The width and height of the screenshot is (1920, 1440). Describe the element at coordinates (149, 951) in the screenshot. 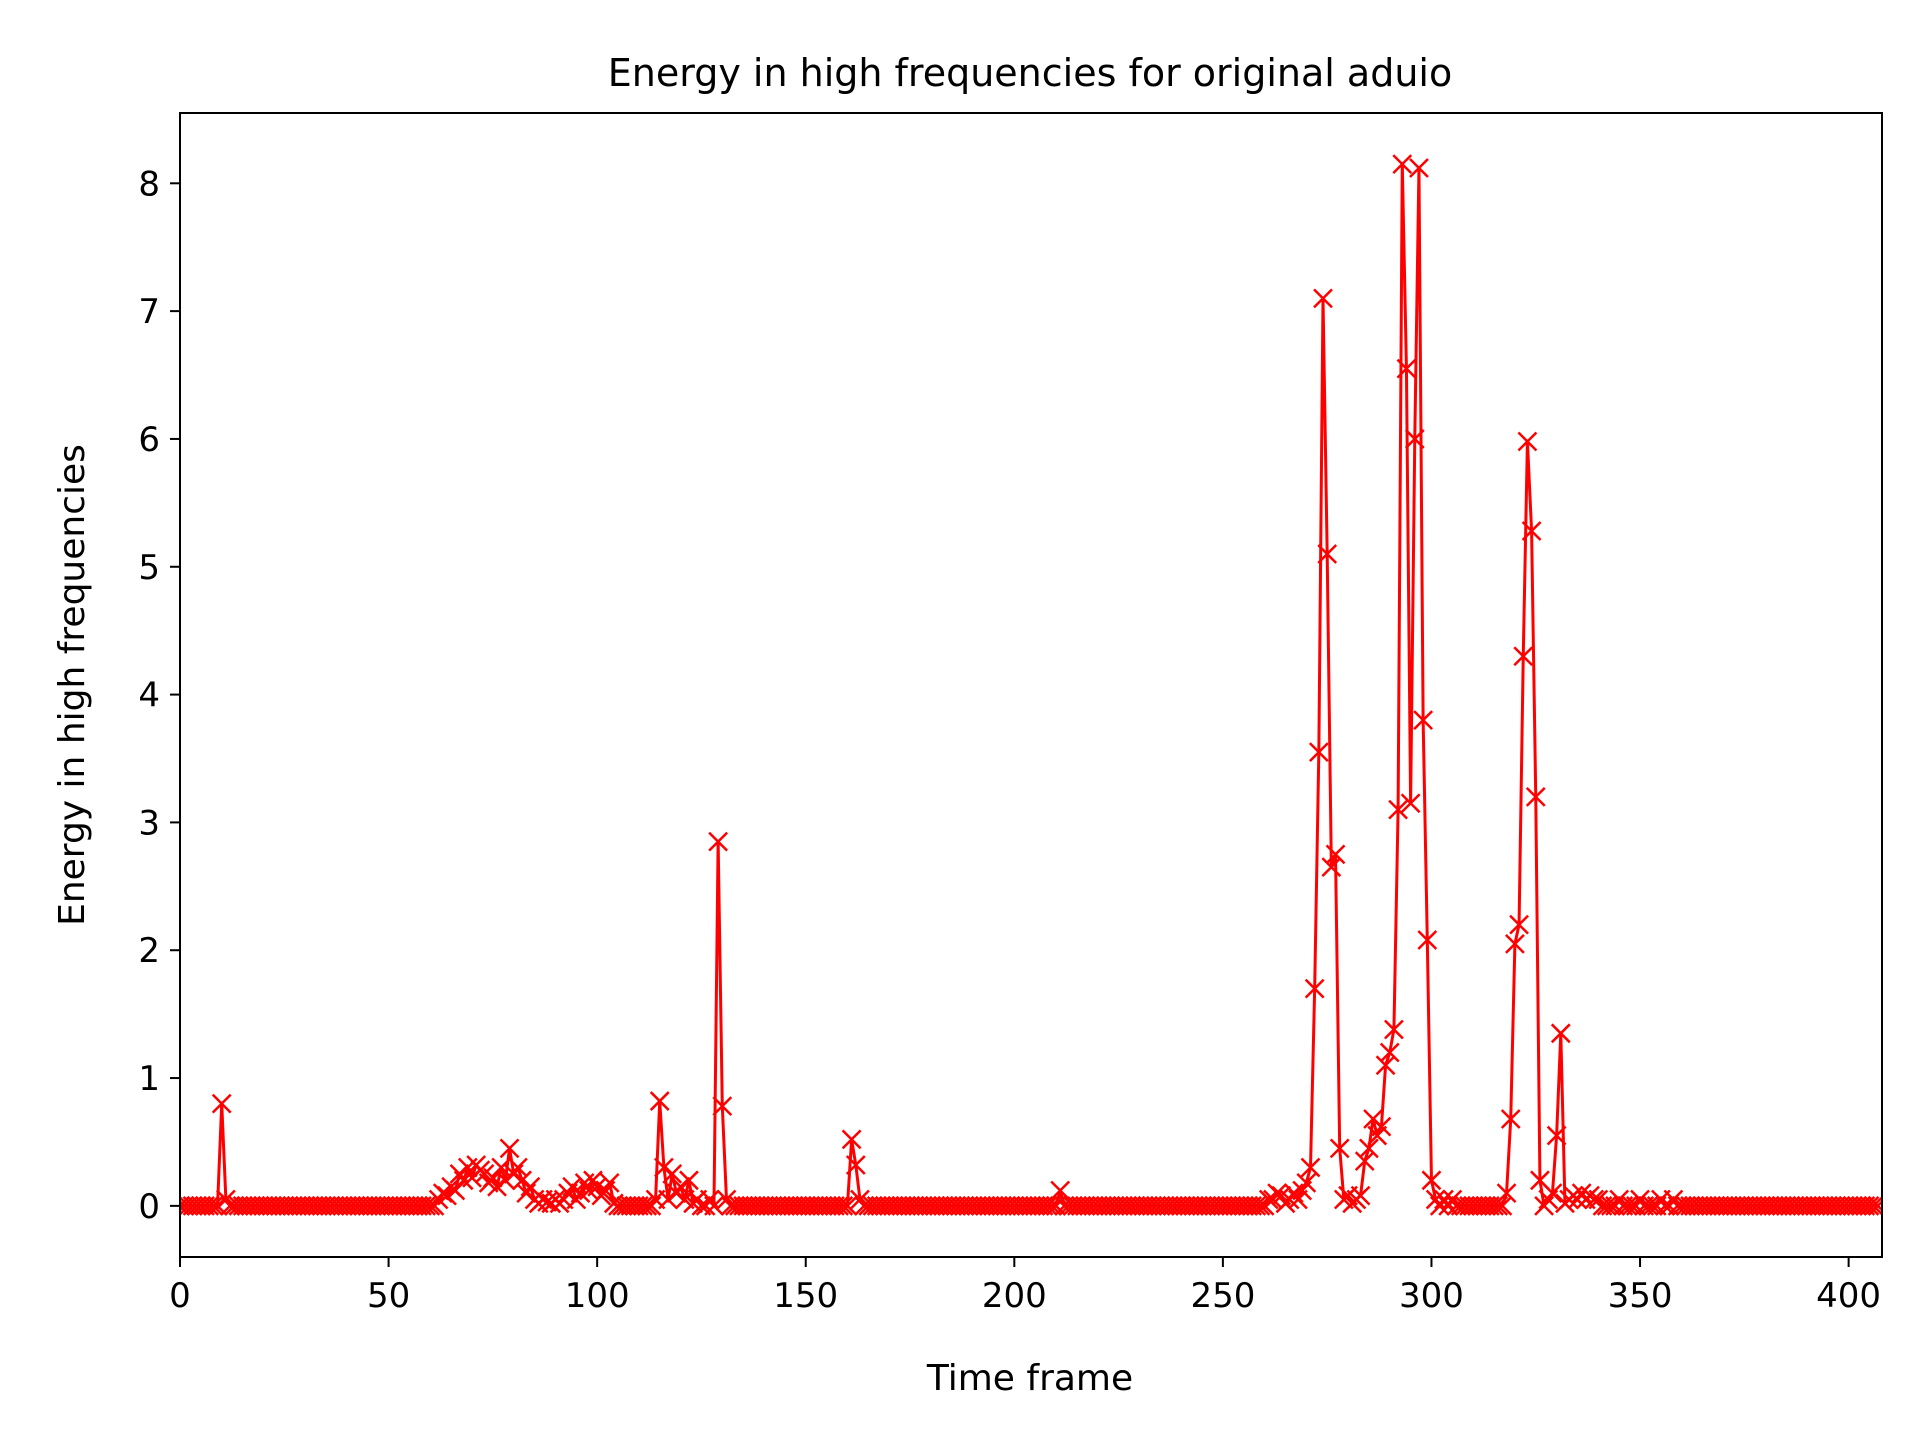

I see `y-tick-label: 2` at that location.